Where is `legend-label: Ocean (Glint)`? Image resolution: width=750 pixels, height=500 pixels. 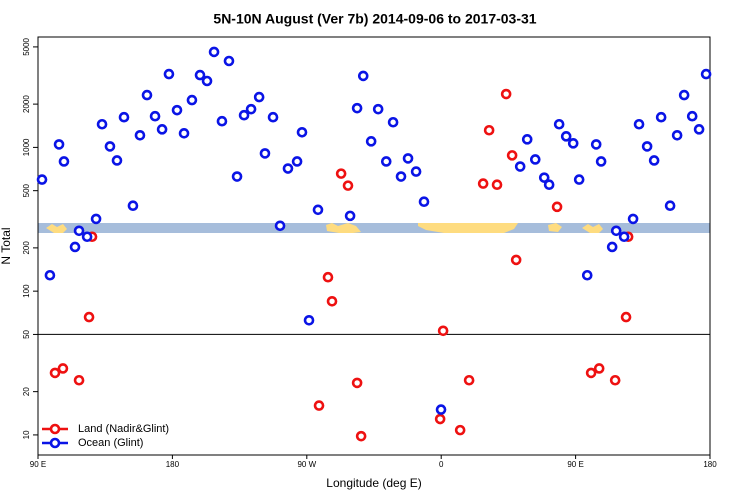
legend-label: Ocean (Glint) is located at coordinates (110, 443).